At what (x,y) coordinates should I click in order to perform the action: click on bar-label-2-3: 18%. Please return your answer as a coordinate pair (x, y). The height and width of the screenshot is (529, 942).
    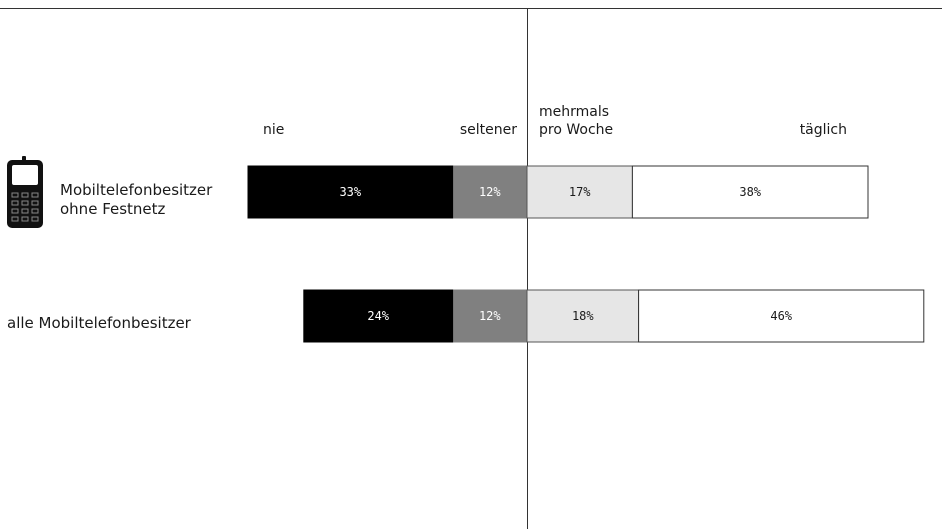
    Looking at the image, I should click on (583, 316).